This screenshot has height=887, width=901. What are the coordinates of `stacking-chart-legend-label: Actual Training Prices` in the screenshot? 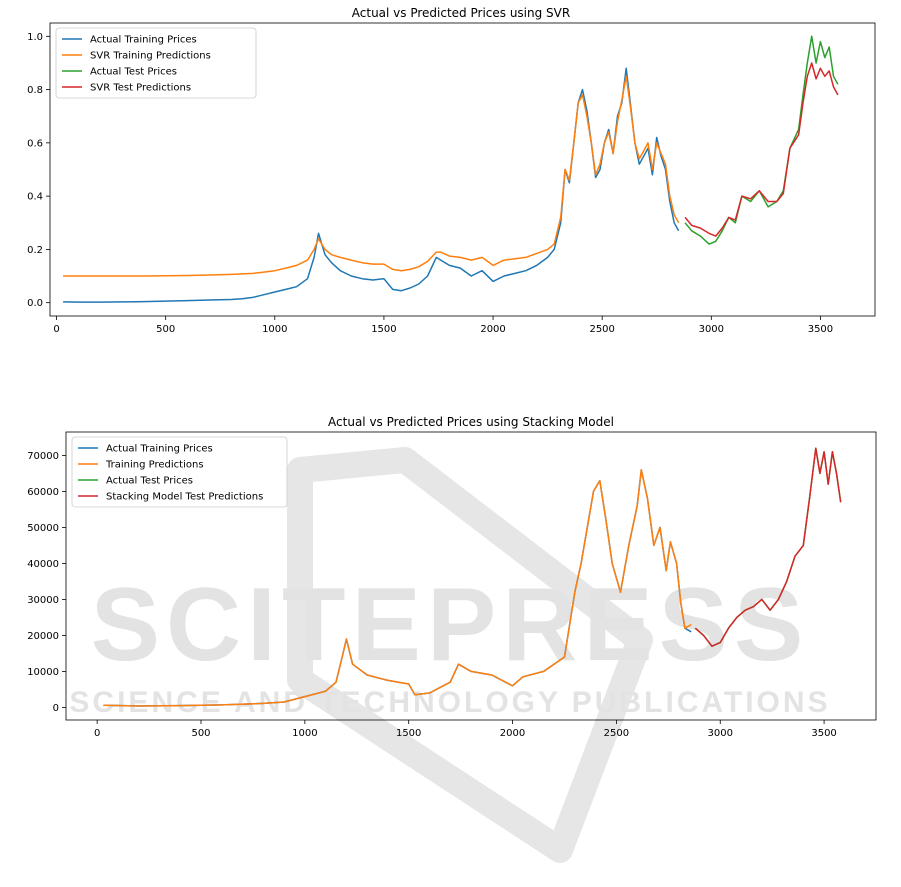 It's located at (159, 449).